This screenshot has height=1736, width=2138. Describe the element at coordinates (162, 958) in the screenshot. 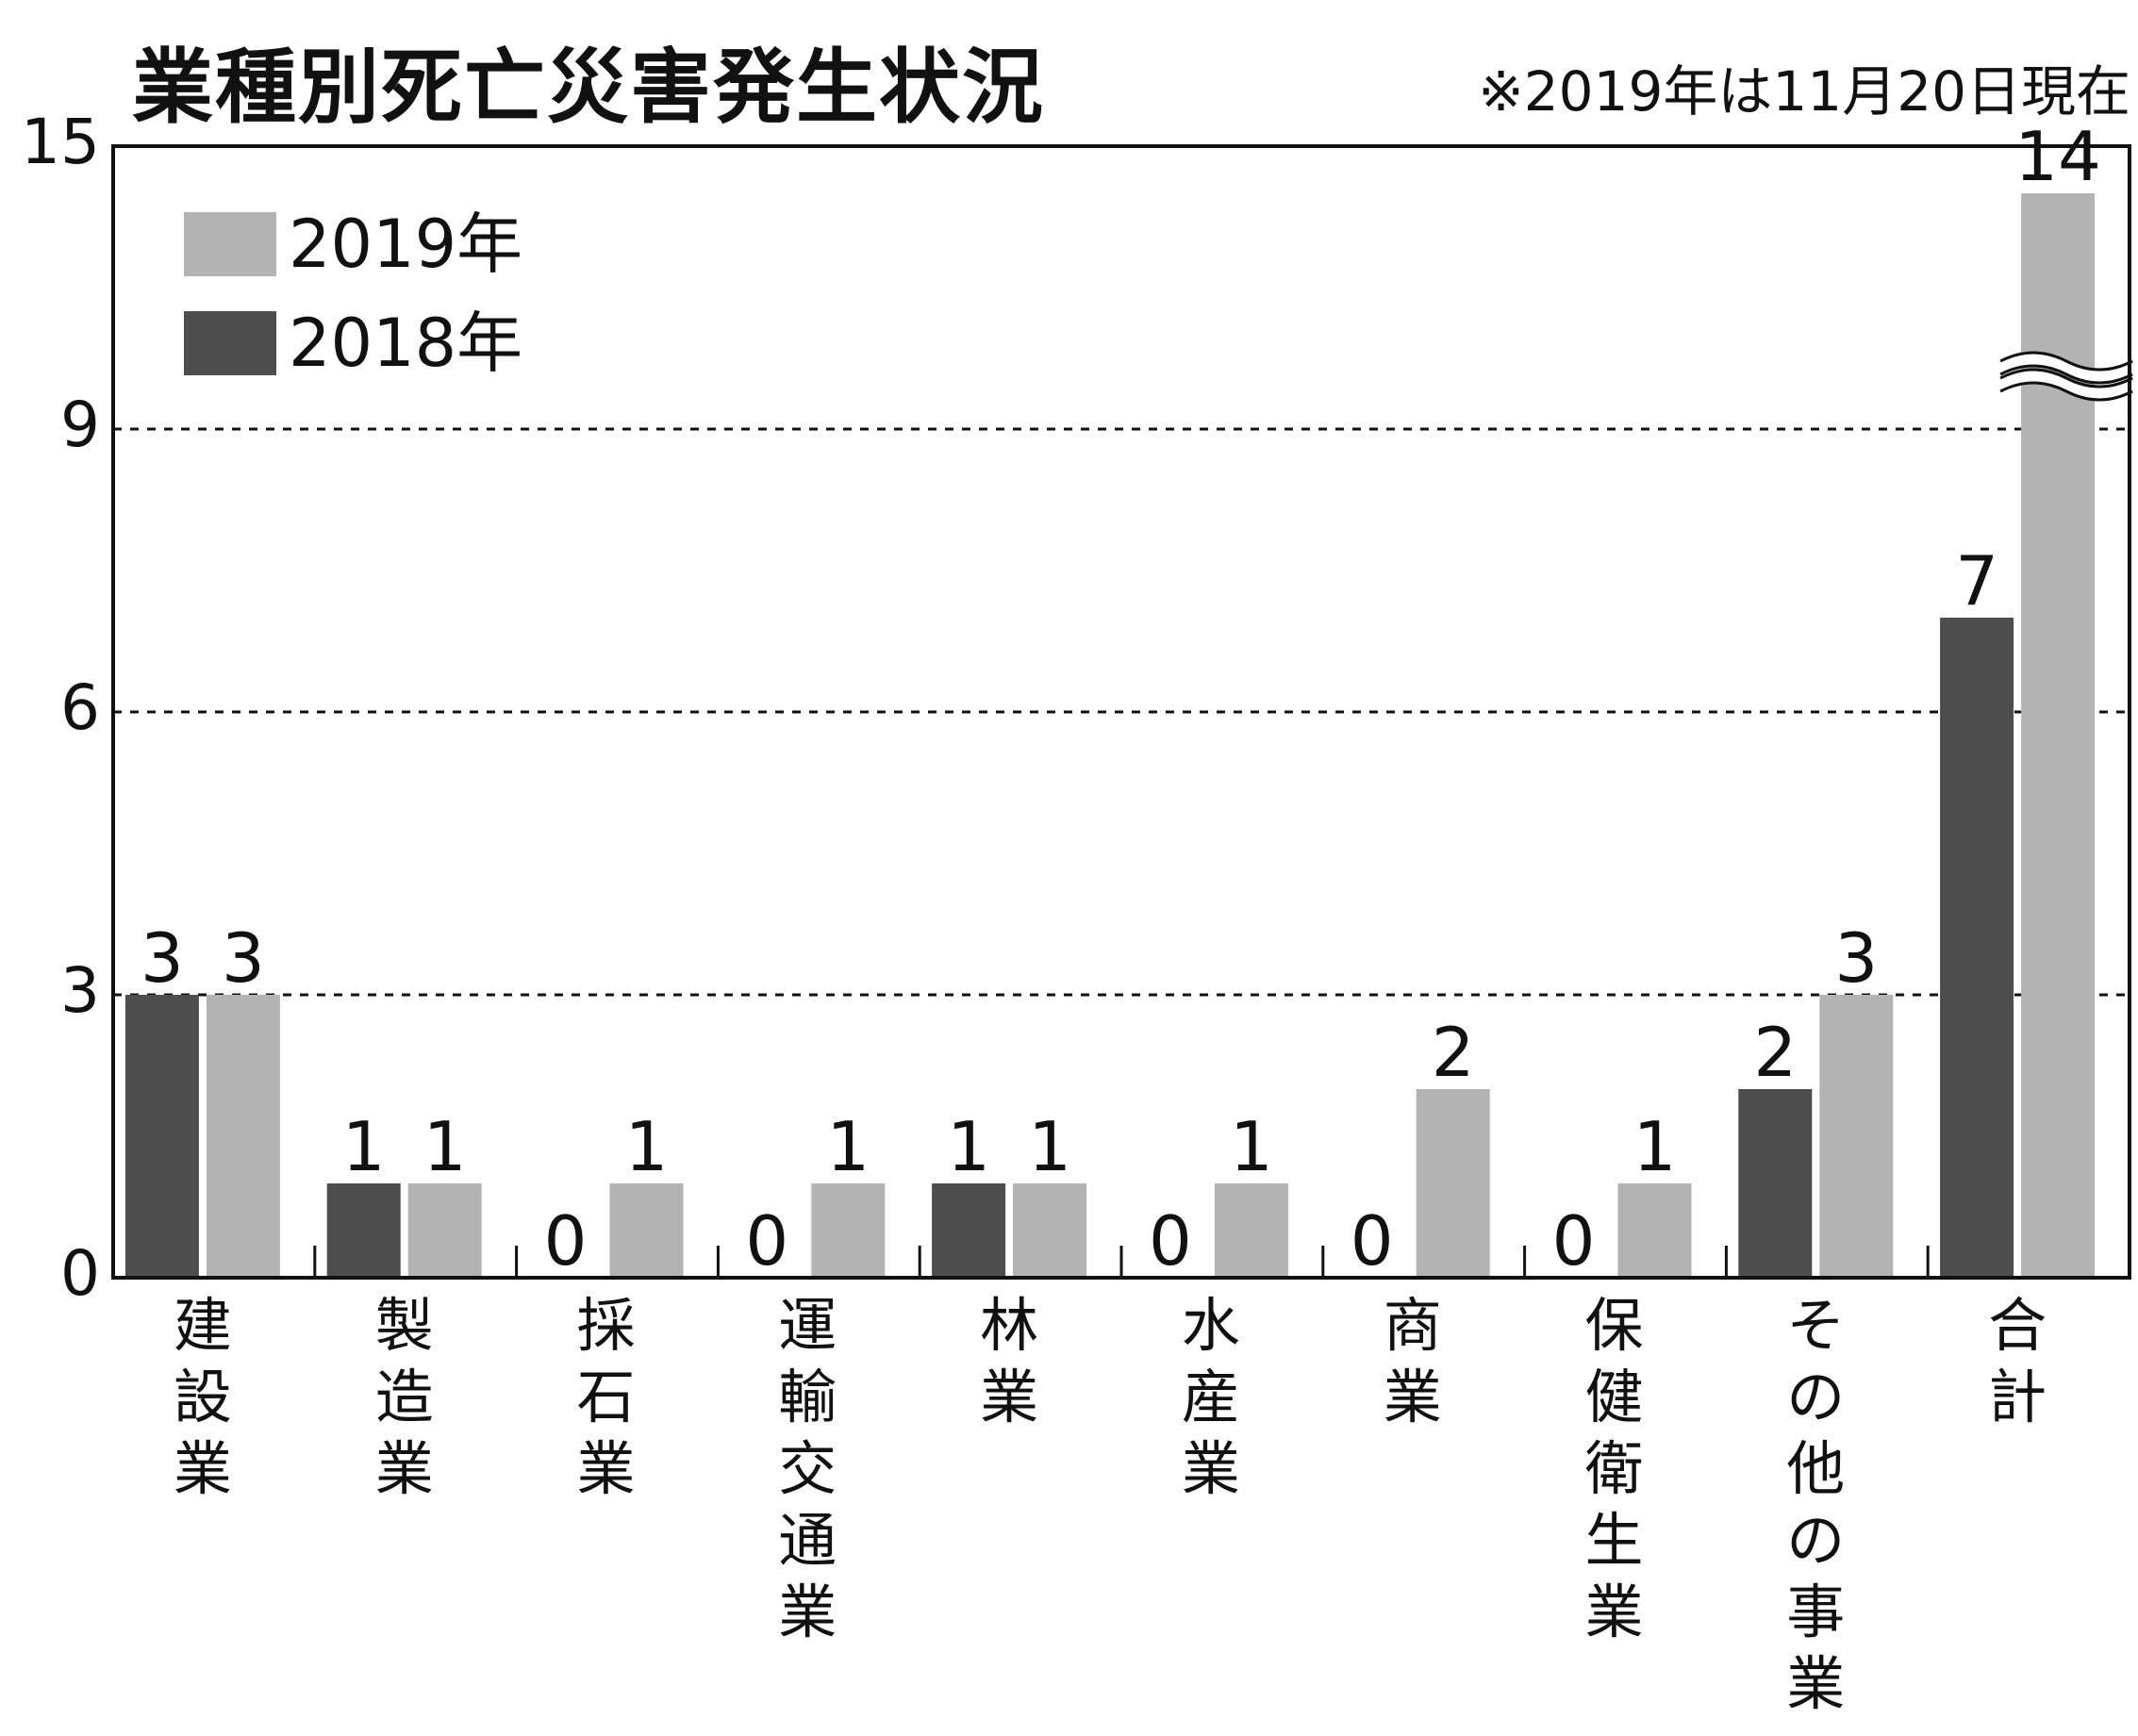

I see `data-label-2018: 3` at that location.